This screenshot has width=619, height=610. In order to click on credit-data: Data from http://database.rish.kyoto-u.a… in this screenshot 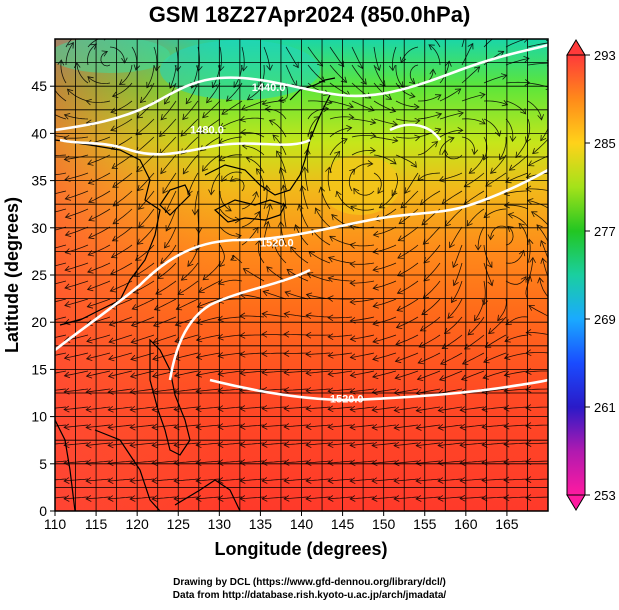, I will do `click(309, 595)`.